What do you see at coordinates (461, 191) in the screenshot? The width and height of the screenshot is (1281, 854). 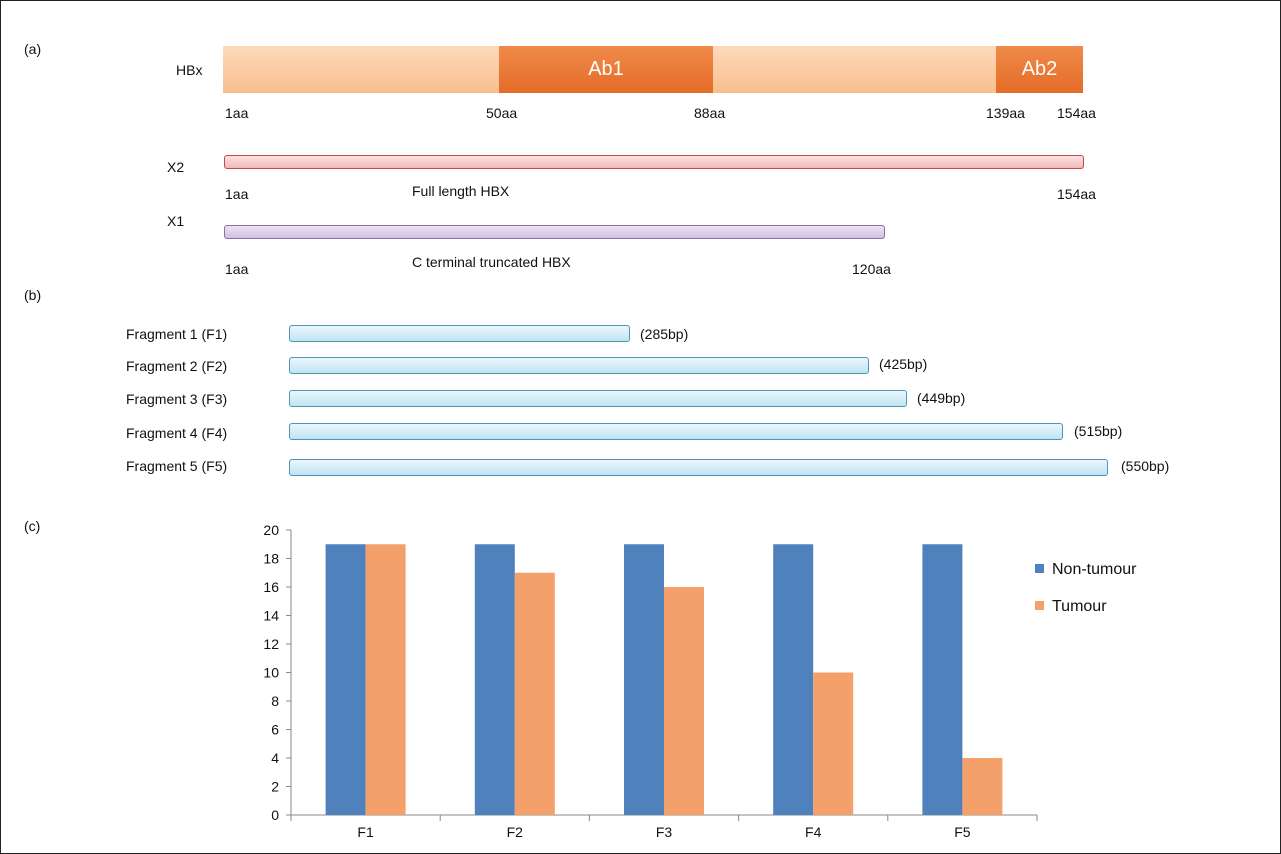 I see `x2-description: Full length HBX` at bounding box center [461, 191].